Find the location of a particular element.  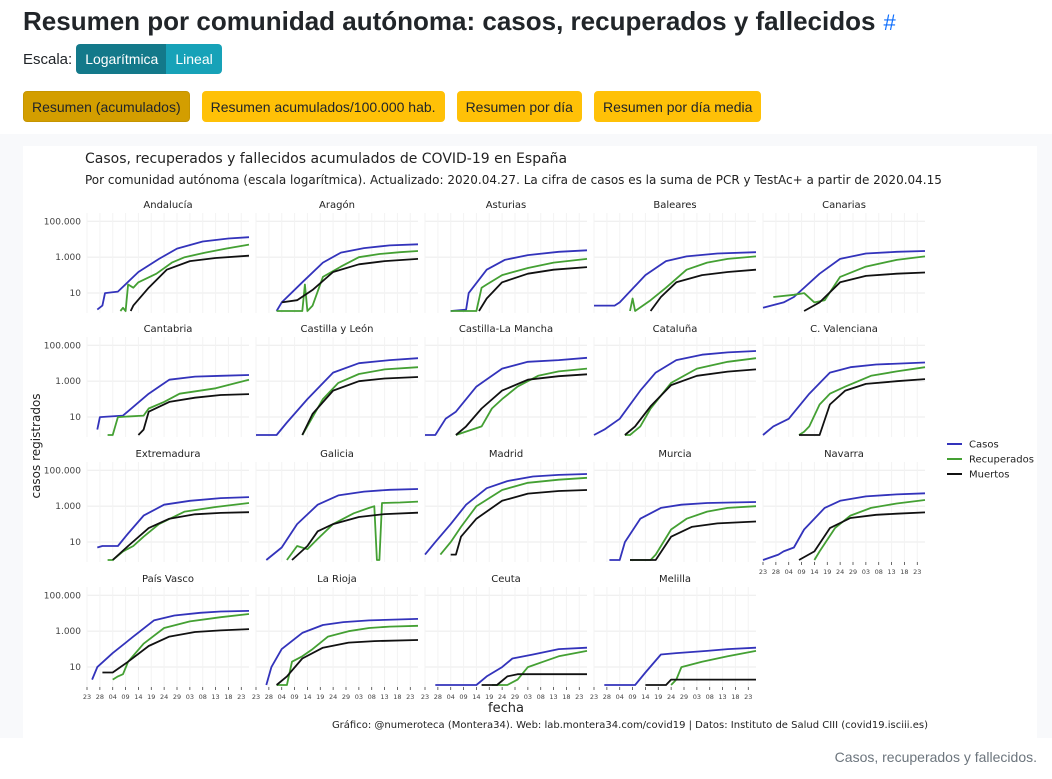

series-line-casos-andalucia is located at coordinates (173, 273).